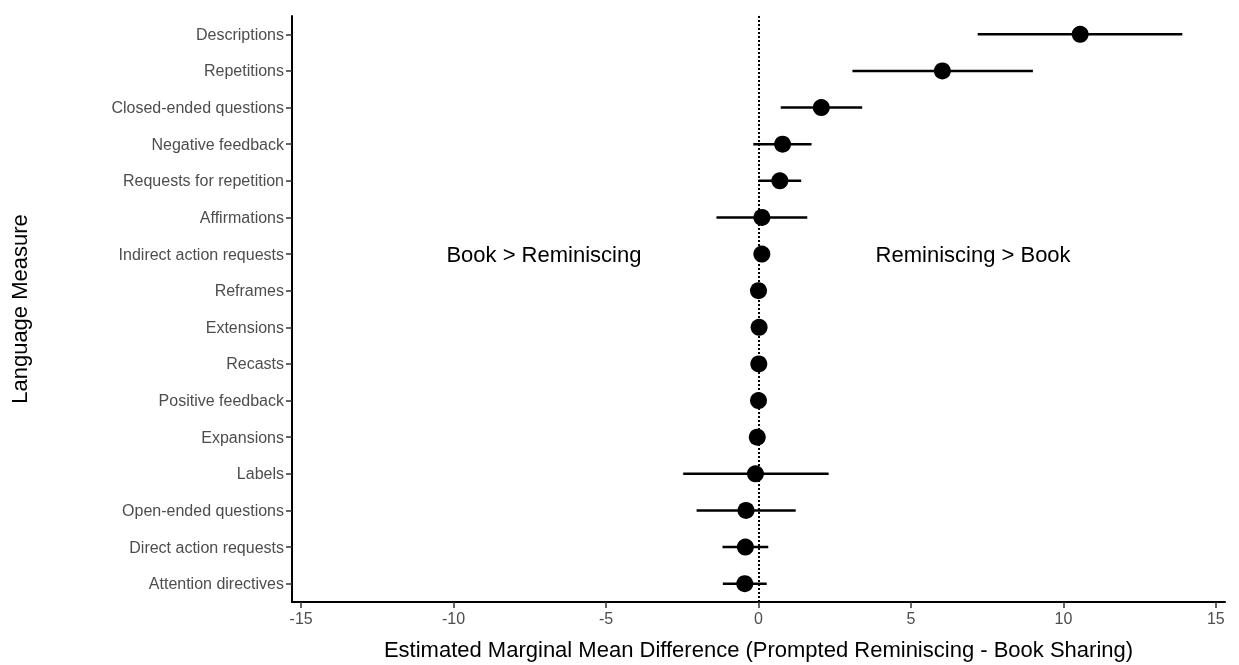 The height and width of the screenshot is (665, 1239). What do you see at coordinates (255, 364) in the screenshot?
I see `y-tick-label: Recasts` at bounding box center [255, 364].